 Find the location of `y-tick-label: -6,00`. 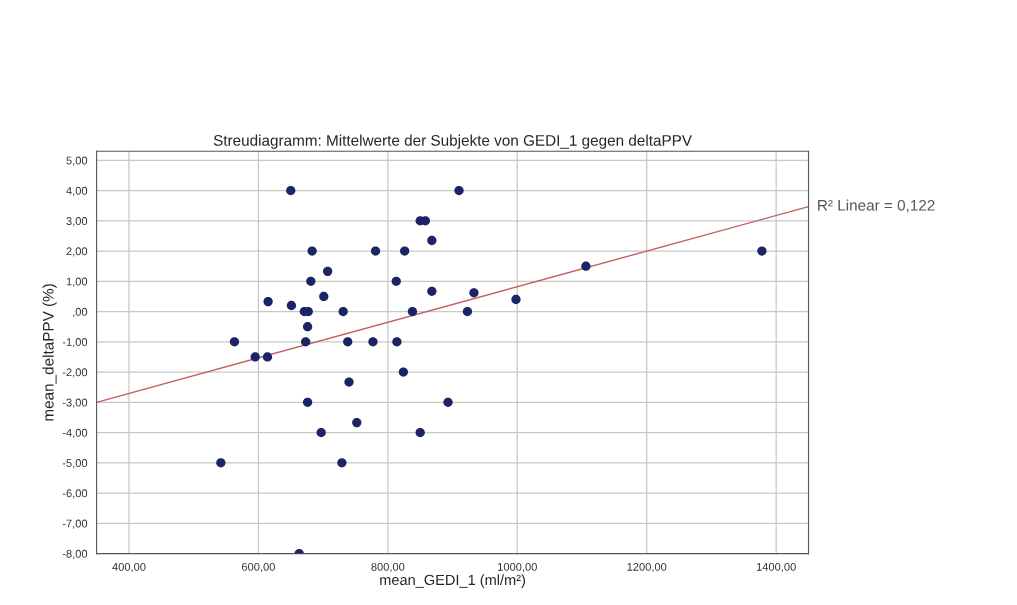

y-tick-label: -6,00 is located at coordinates (75, 494).